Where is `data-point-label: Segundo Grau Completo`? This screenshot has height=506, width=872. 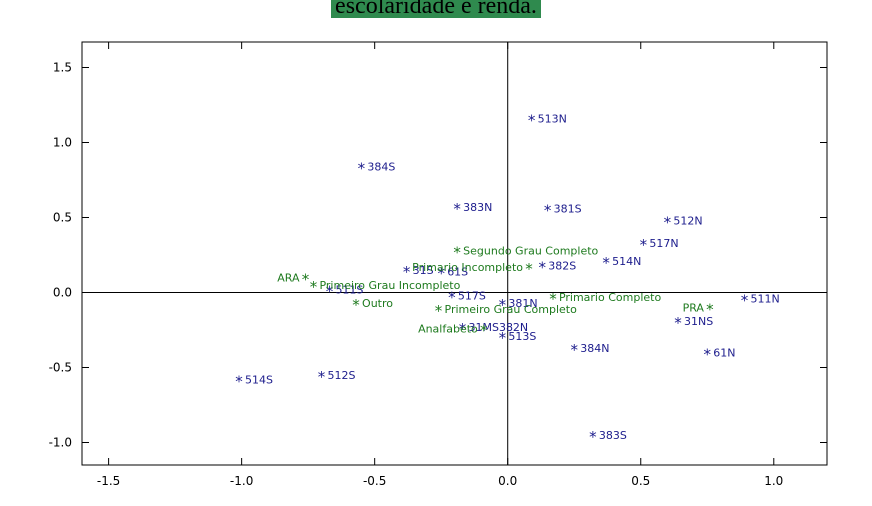 data-point-label: Segundo Grau Completo is located at coordinates (530, 251).